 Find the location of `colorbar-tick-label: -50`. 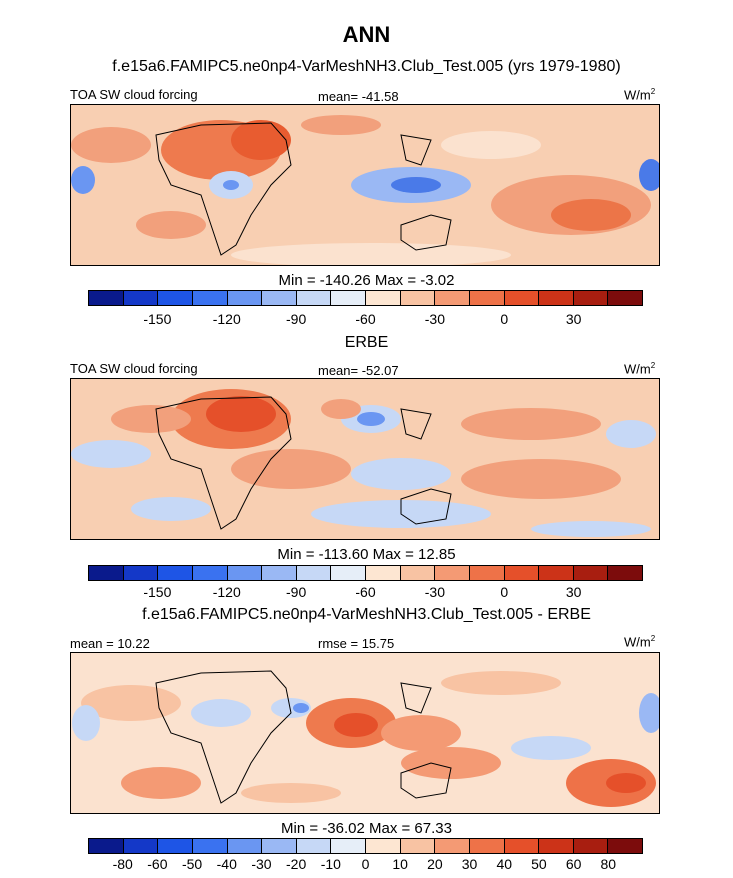

colorbar-tick-label: -50 is located at coordinates (192, 864).